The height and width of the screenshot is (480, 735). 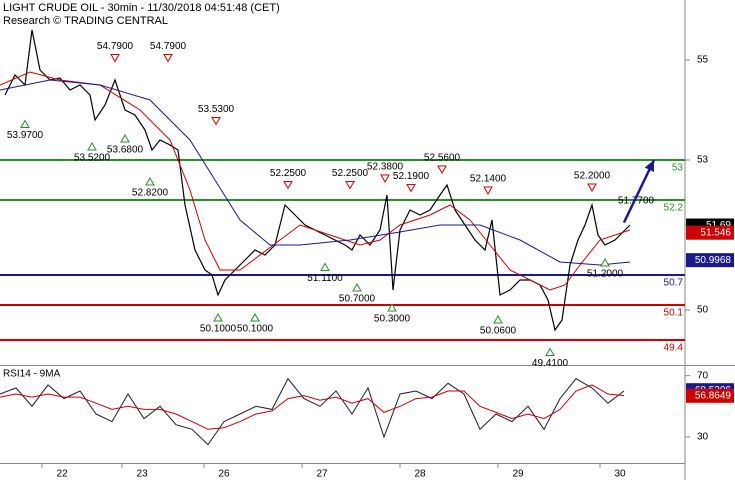 I want to click on chart-subtitle: Research © TRADING CENTRAL, so click(x=85, y=21).